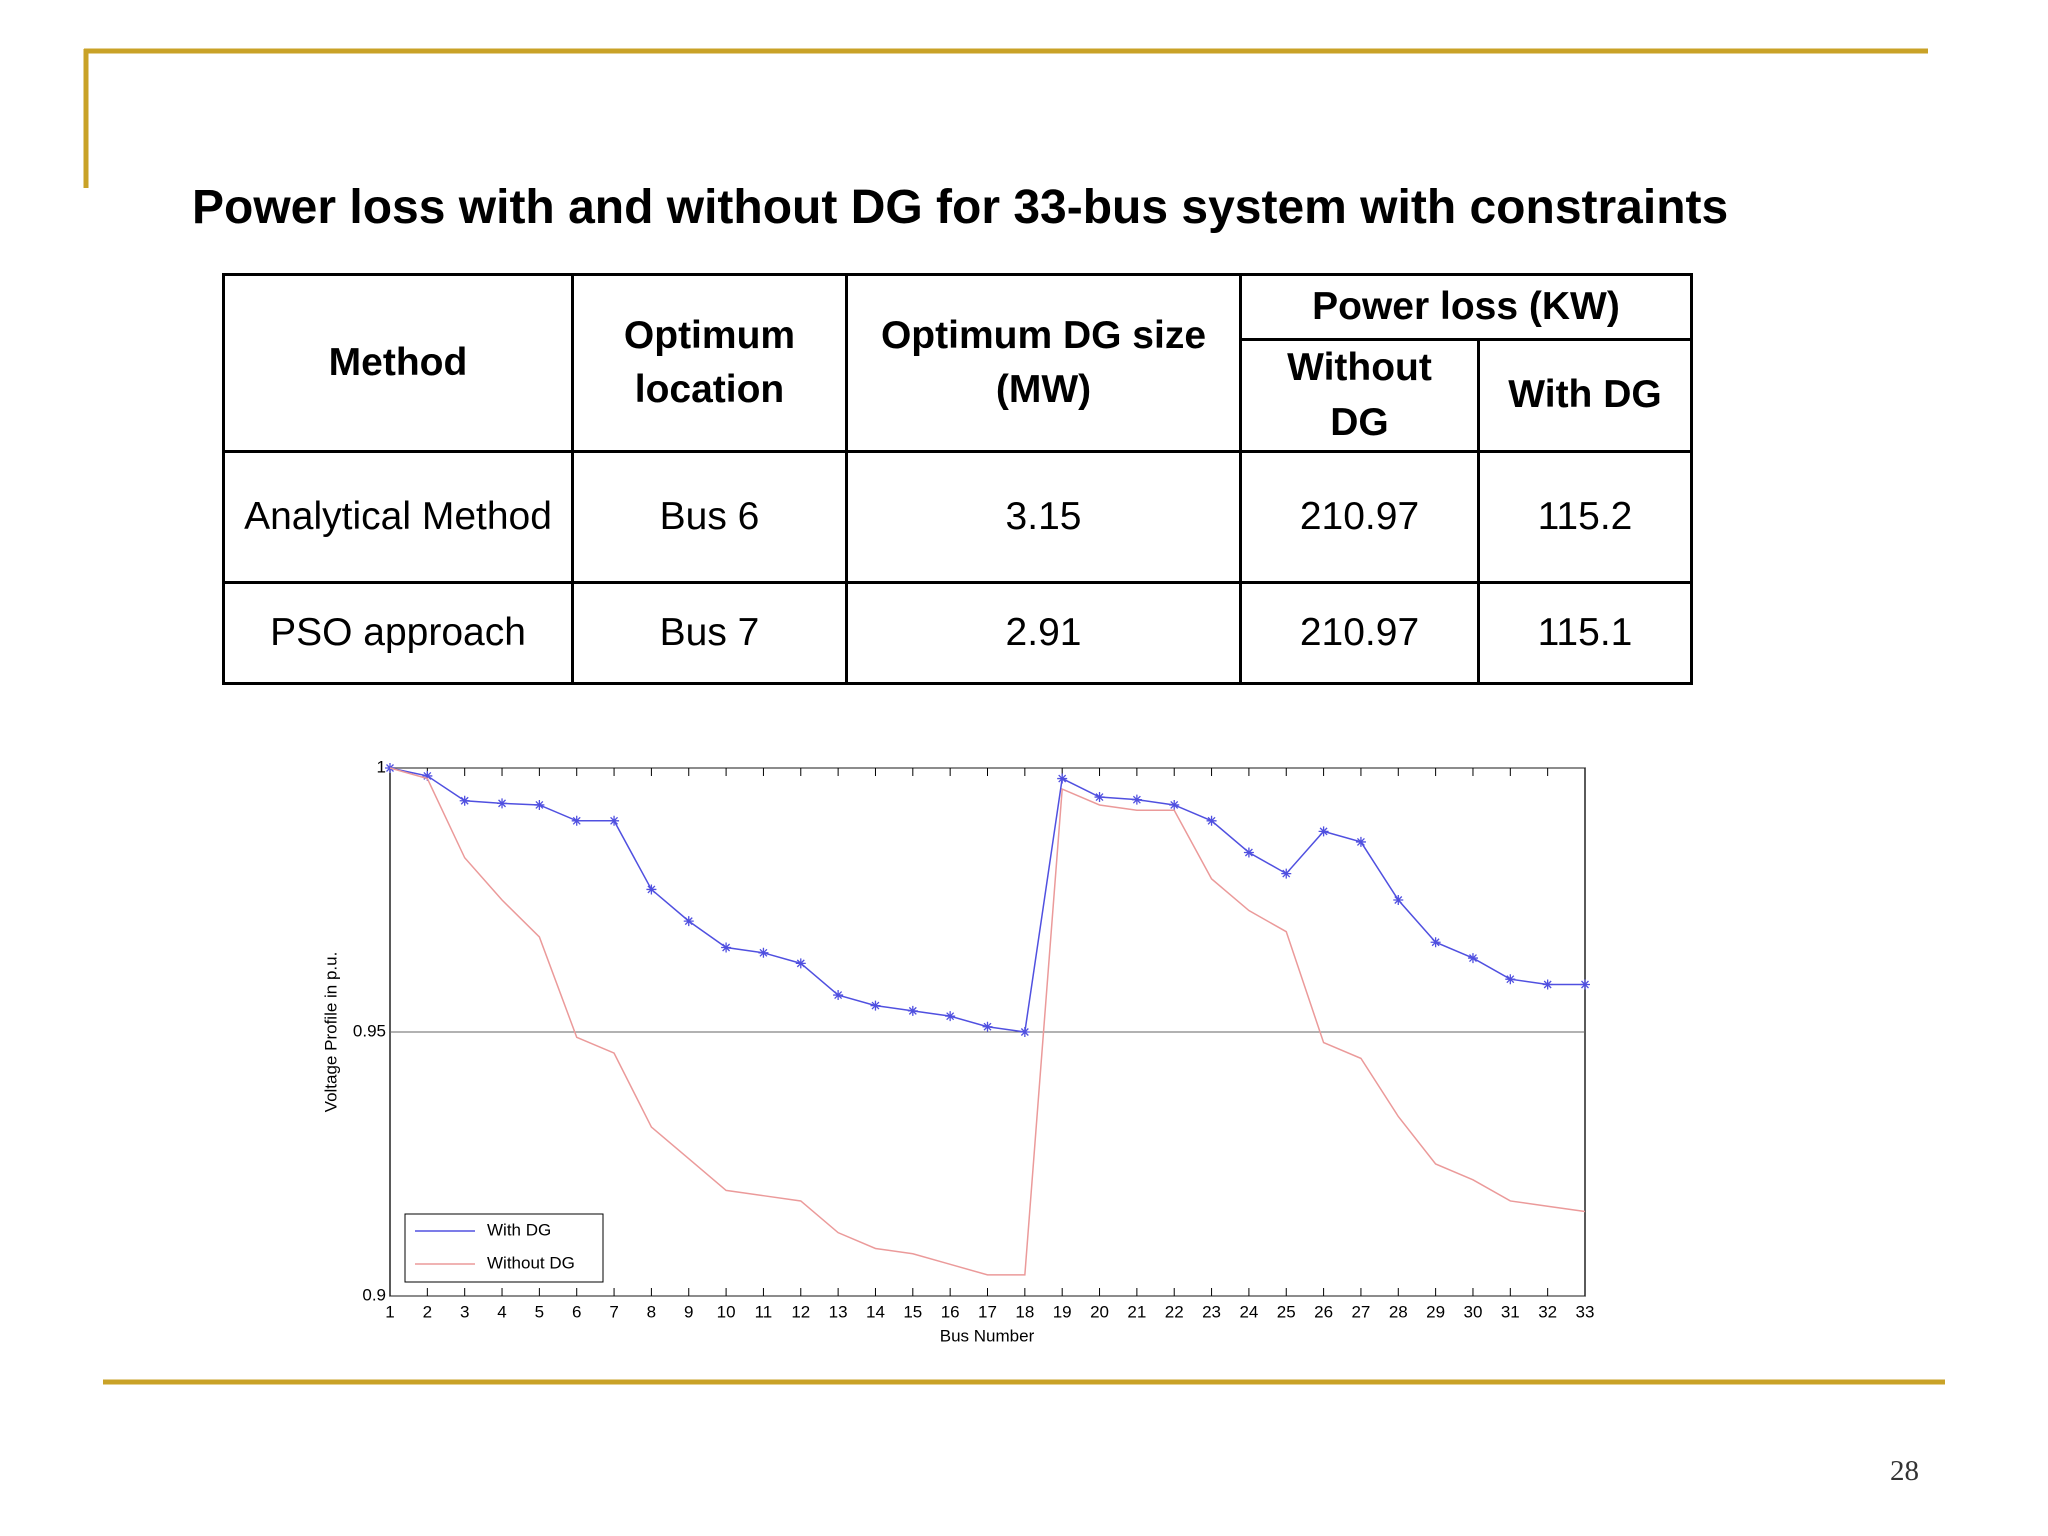 This screenshot has width=2048, height=1536. Describe the element at coordinates (987, 900) in the screenshot. I see `series-line` at that location.